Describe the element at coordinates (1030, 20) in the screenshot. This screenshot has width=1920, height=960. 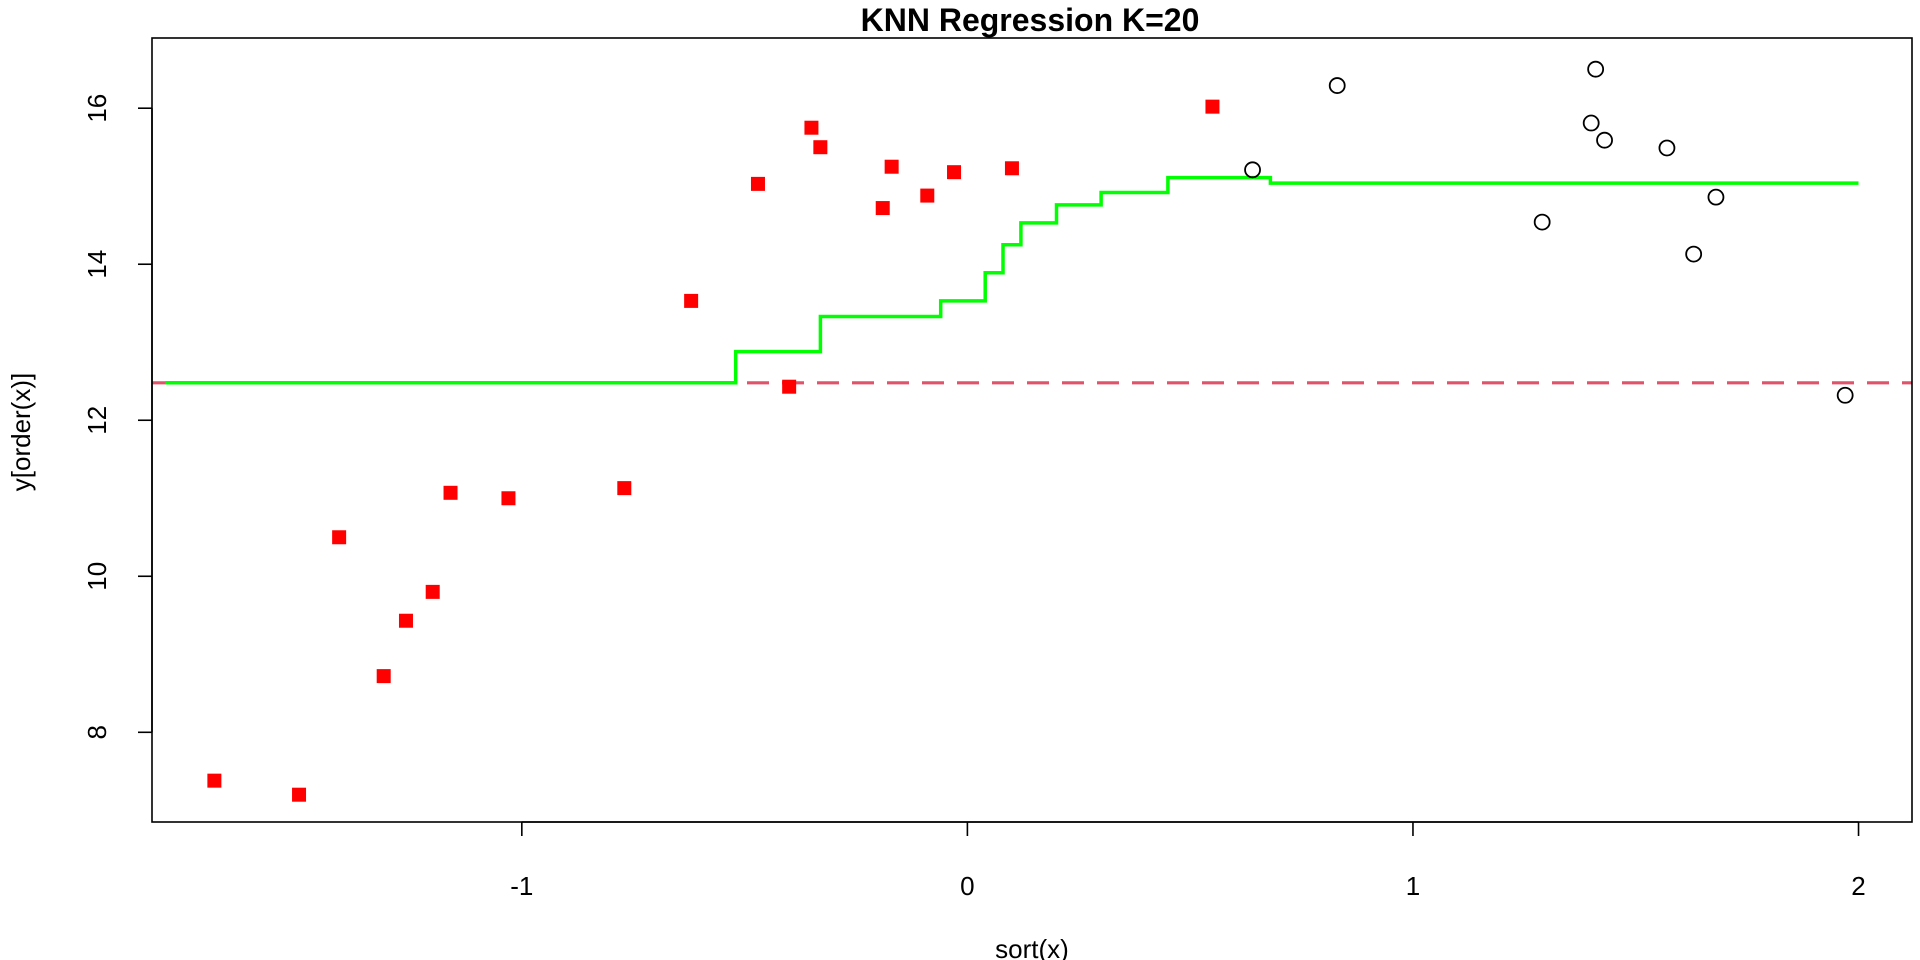
I see `chart-title: KNN Regression K=20` at that location.